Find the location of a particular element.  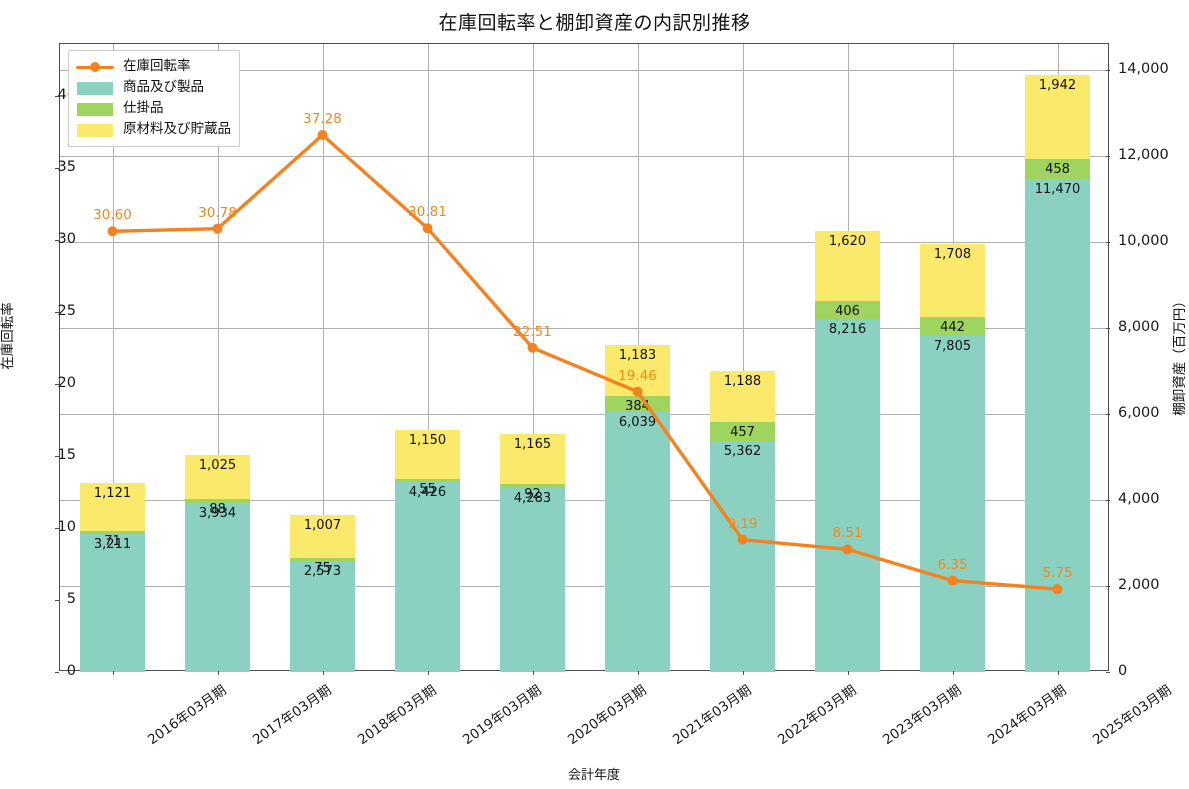

bar-value-label: 55 is located at coordinates (427, 490).